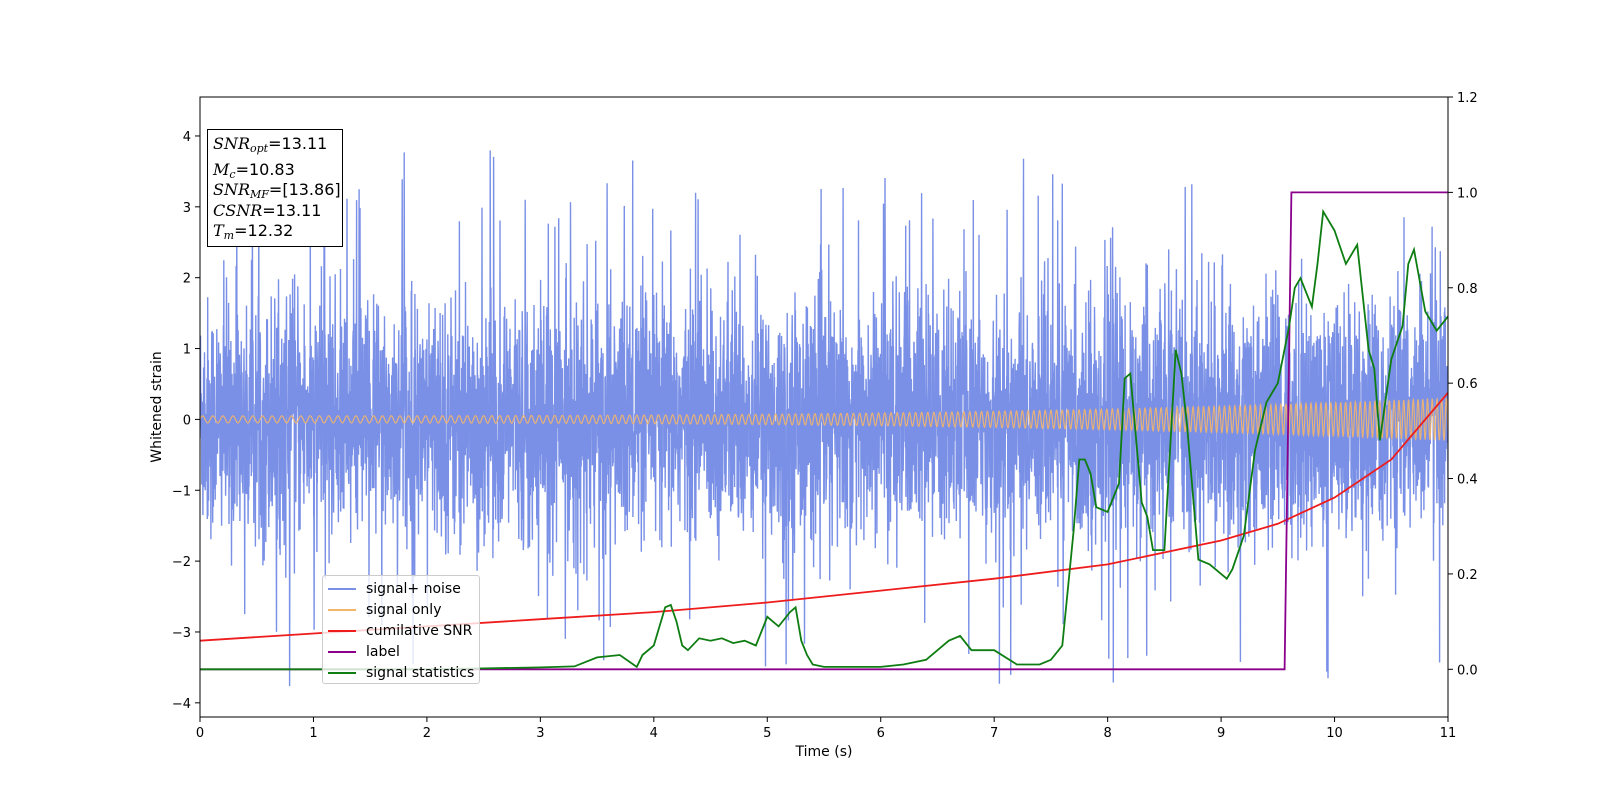 This screenshot has height=800, width=1600. Describe the element at coordinates (1221, 733) in the screenshot. I see `x-tick-label: 9` at that location.